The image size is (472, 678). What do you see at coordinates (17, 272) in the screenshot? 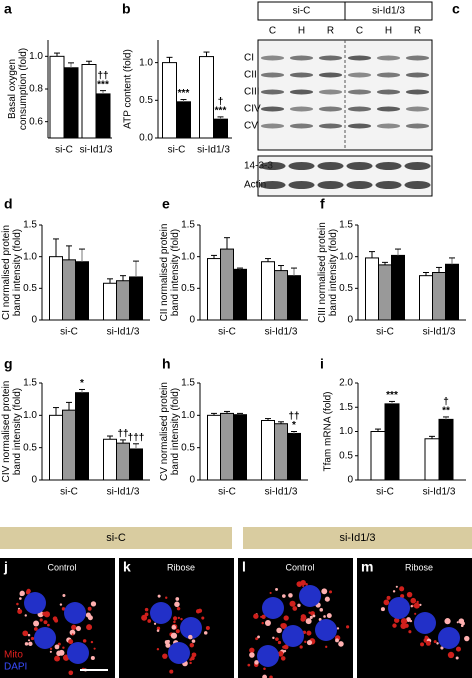
I see `y-axis-label: band intensity (fold)` at bounding box center [17, 272].